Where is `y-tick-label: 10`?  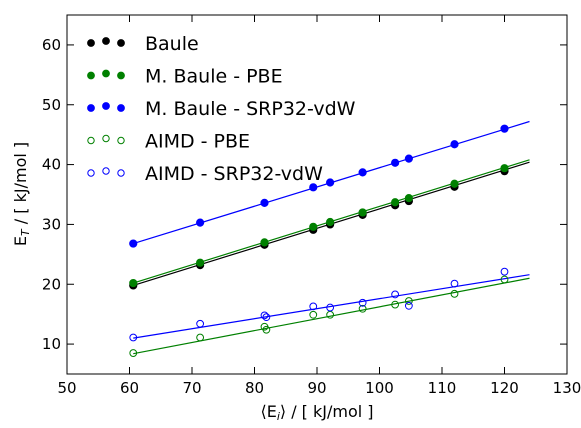
y-tick-label: 10 is located at coordinates (51, 344).